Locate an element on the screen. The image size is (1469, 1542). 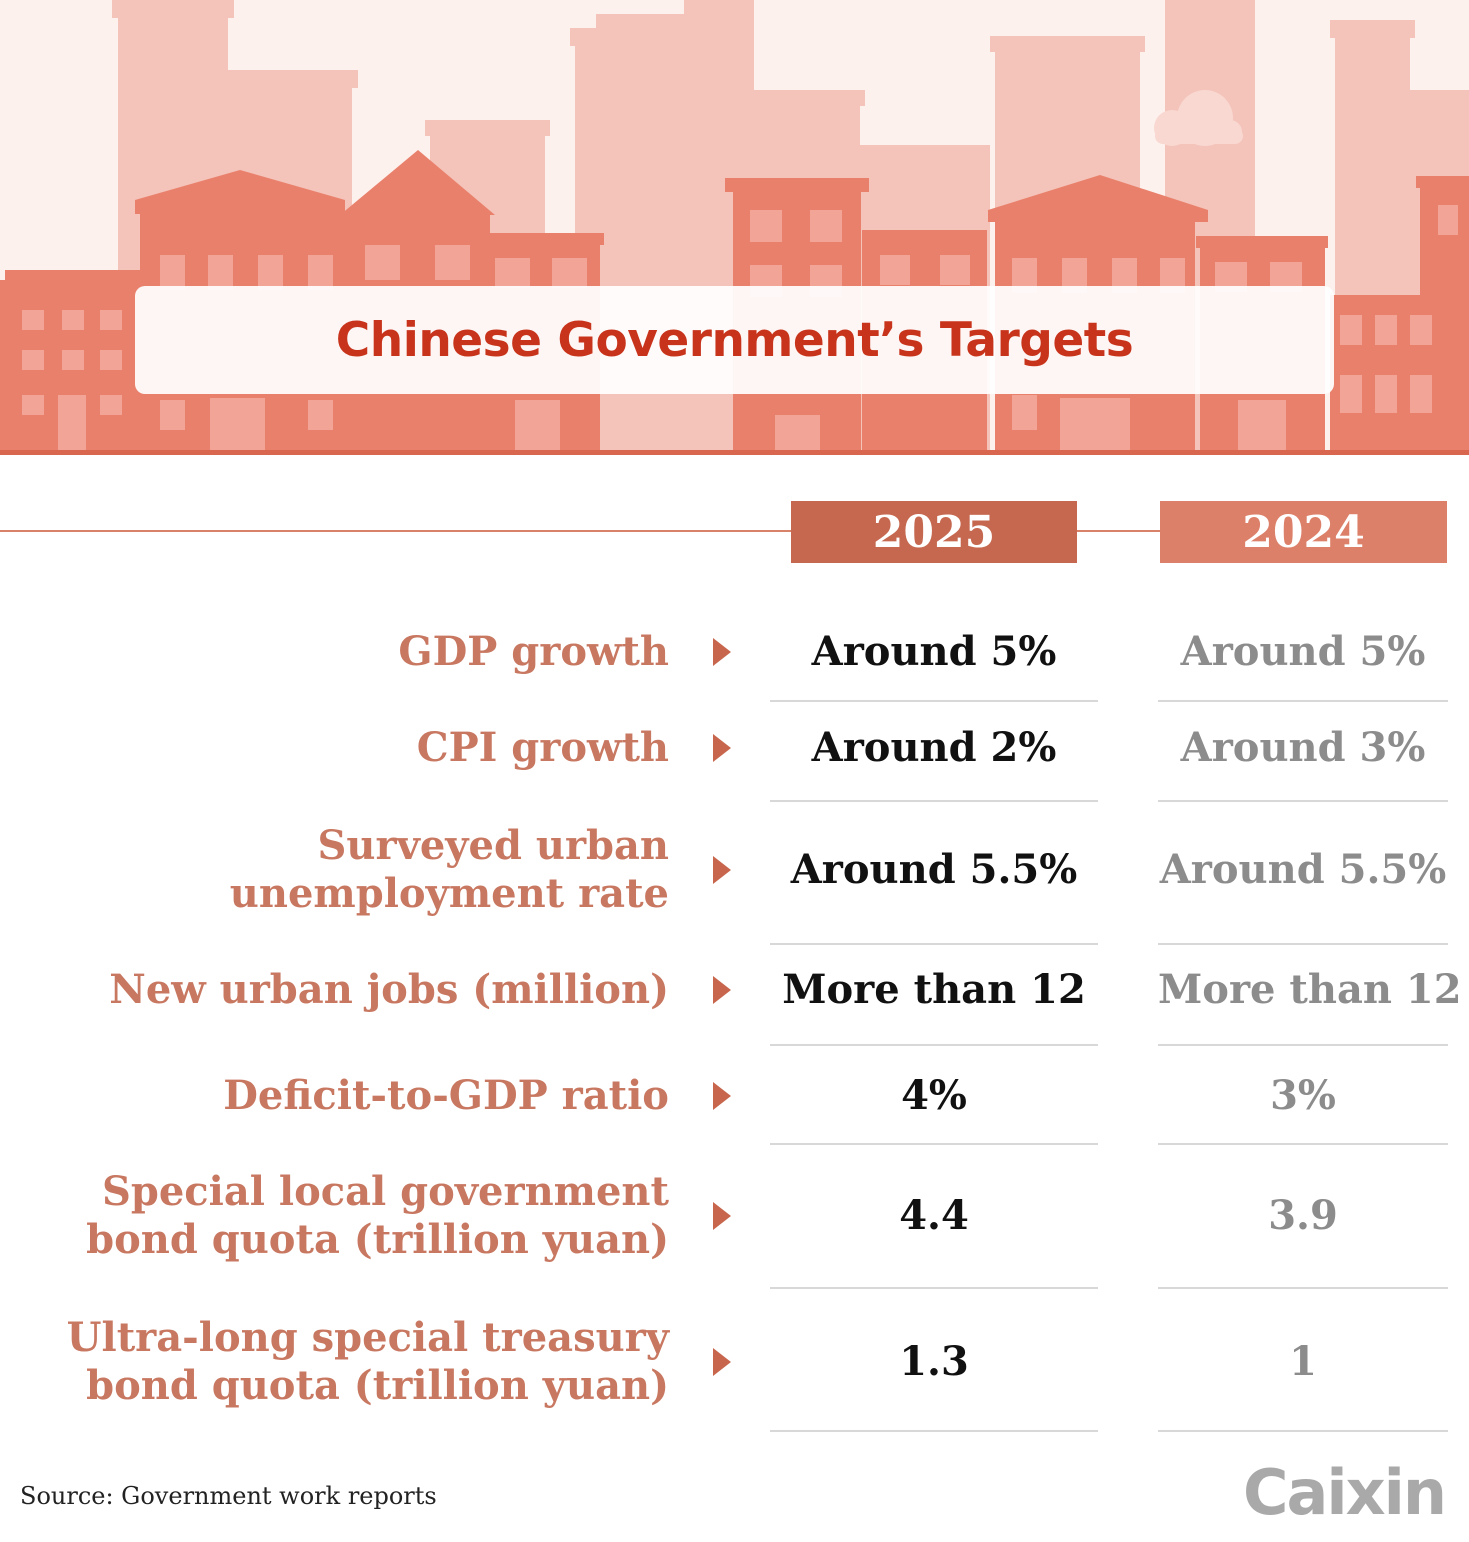
value-2024: 3.9 is located at coordinates (1303, 1215).